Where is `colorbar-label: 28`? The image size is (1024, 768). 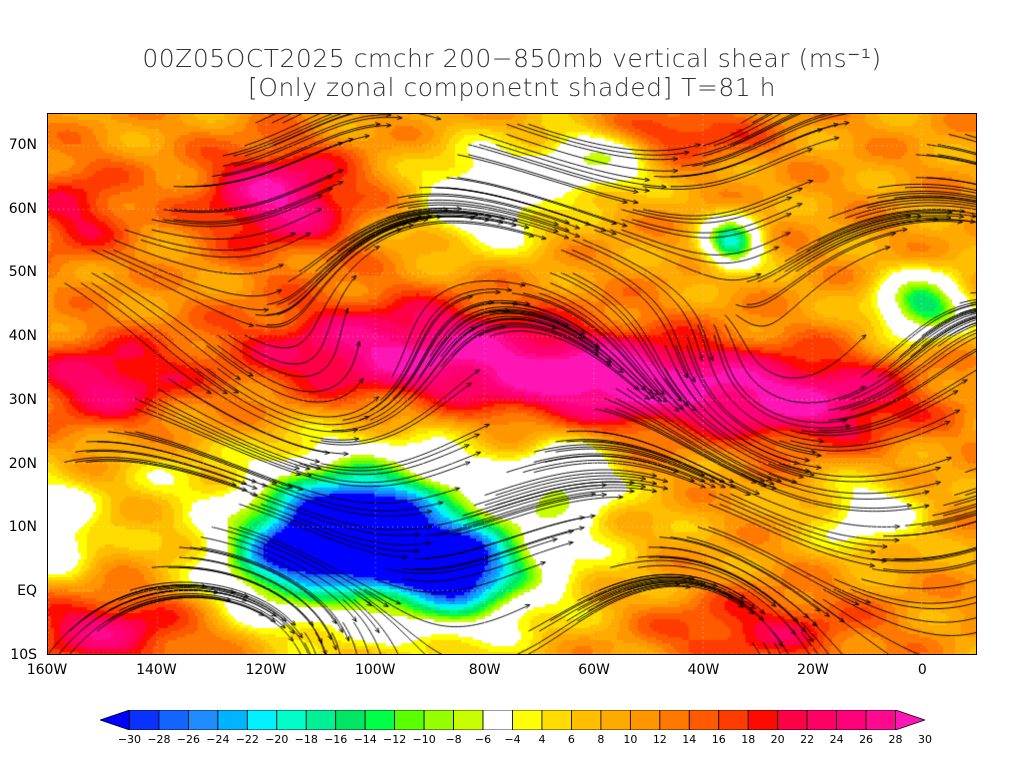
colorbar-label: 28 is located at coordinates (895, 739).